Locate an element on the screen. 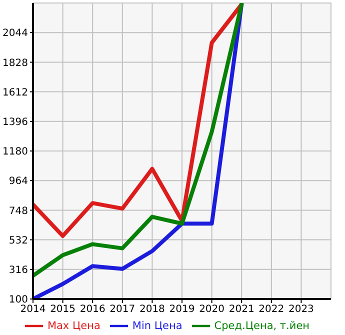  x-tick-label: 2022 is located at coordinates (271, 310).